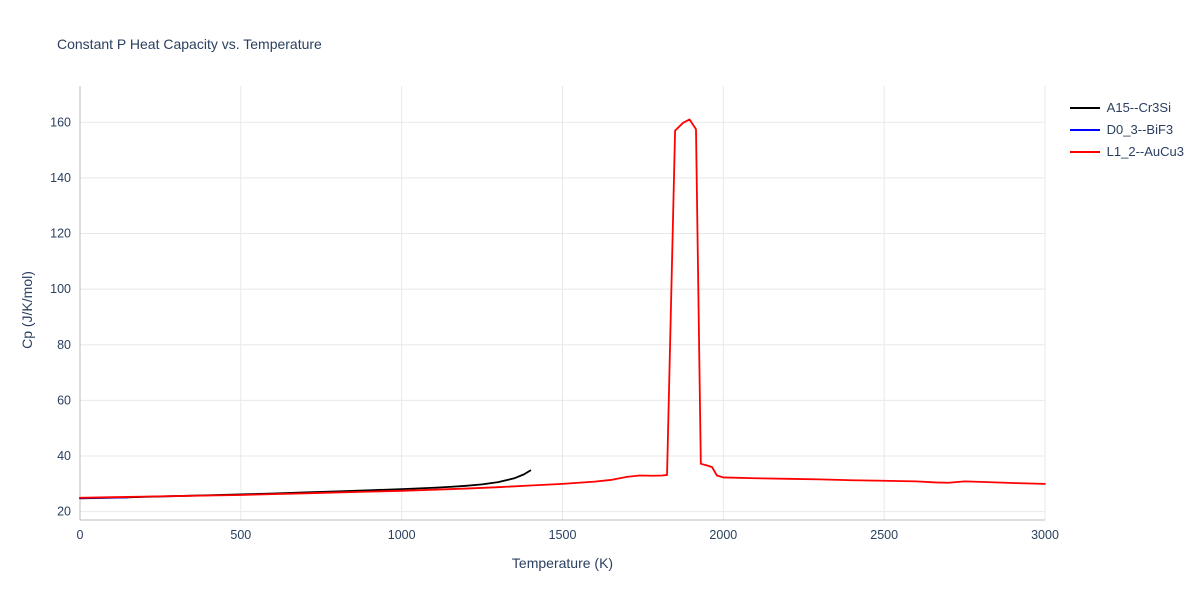 The width and height of the screenshot is (1200, 600). What do you see at coordinates (64, 400) in the screenshot?
I see `y-tick-label: 60` at bounding box center [64, 400].